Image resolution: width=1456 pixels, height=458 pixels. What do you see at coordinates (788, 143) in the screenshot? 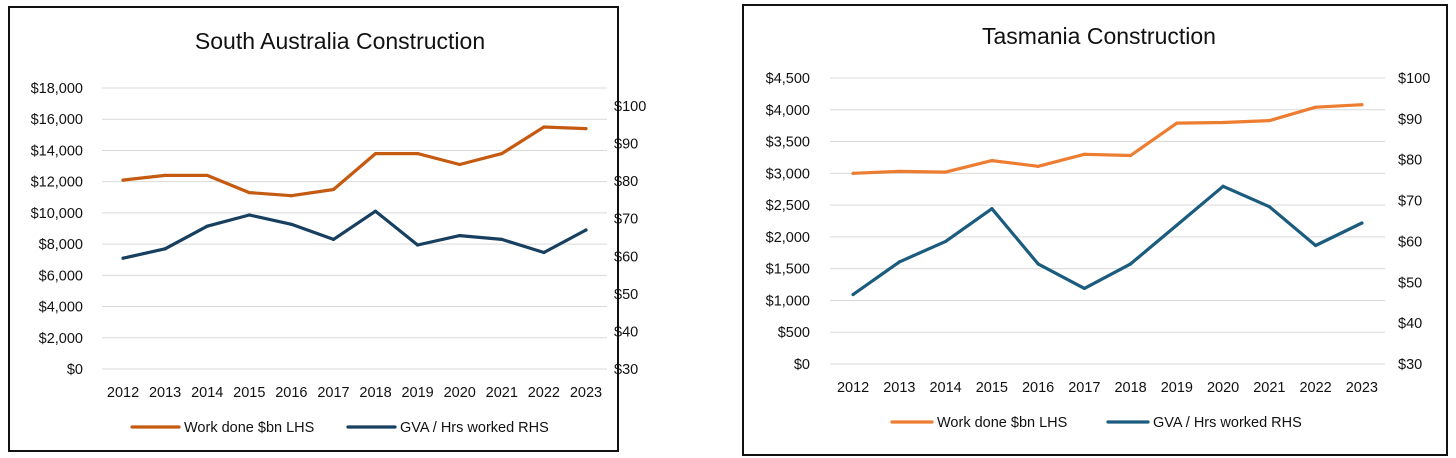
I see `left-axis-tick-label: $3,500` at bounding box center [788, 143].